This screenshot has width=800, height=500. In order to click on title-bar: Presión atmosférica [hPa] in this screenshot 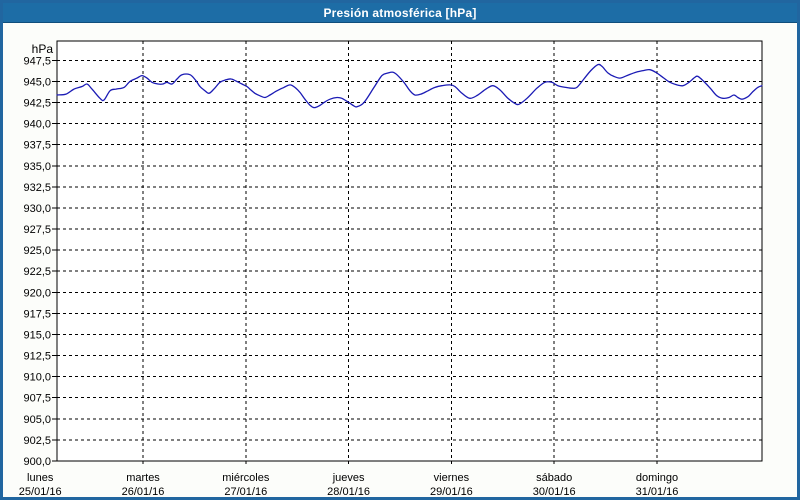, I will do `click(400, 13)`.